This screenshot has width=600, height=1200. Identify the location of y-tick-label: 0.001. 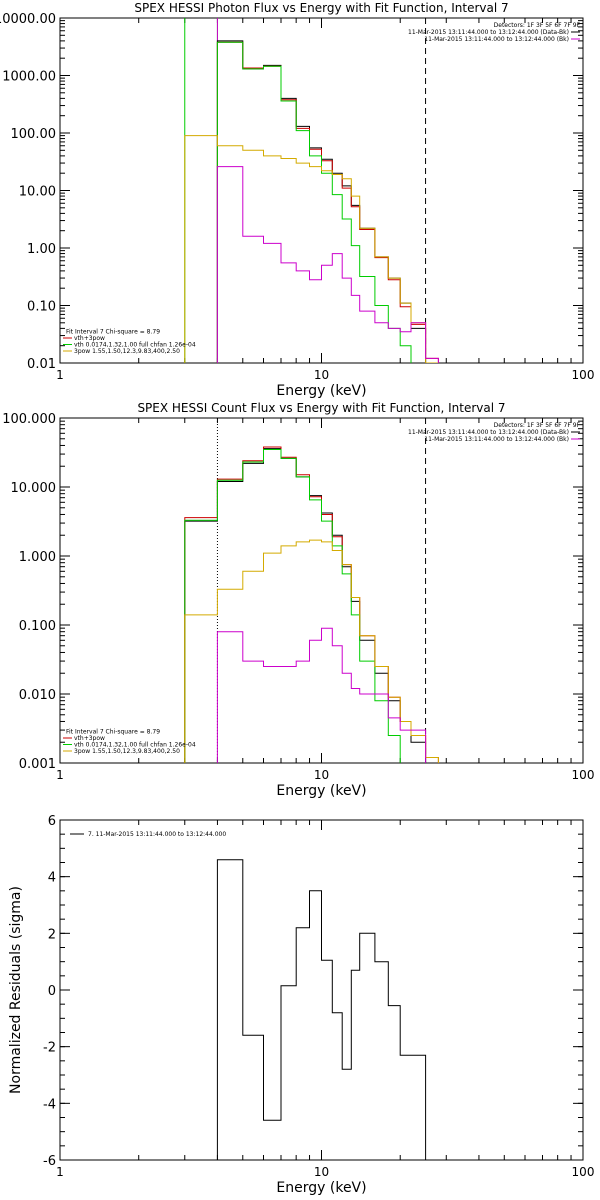
(37, 764).